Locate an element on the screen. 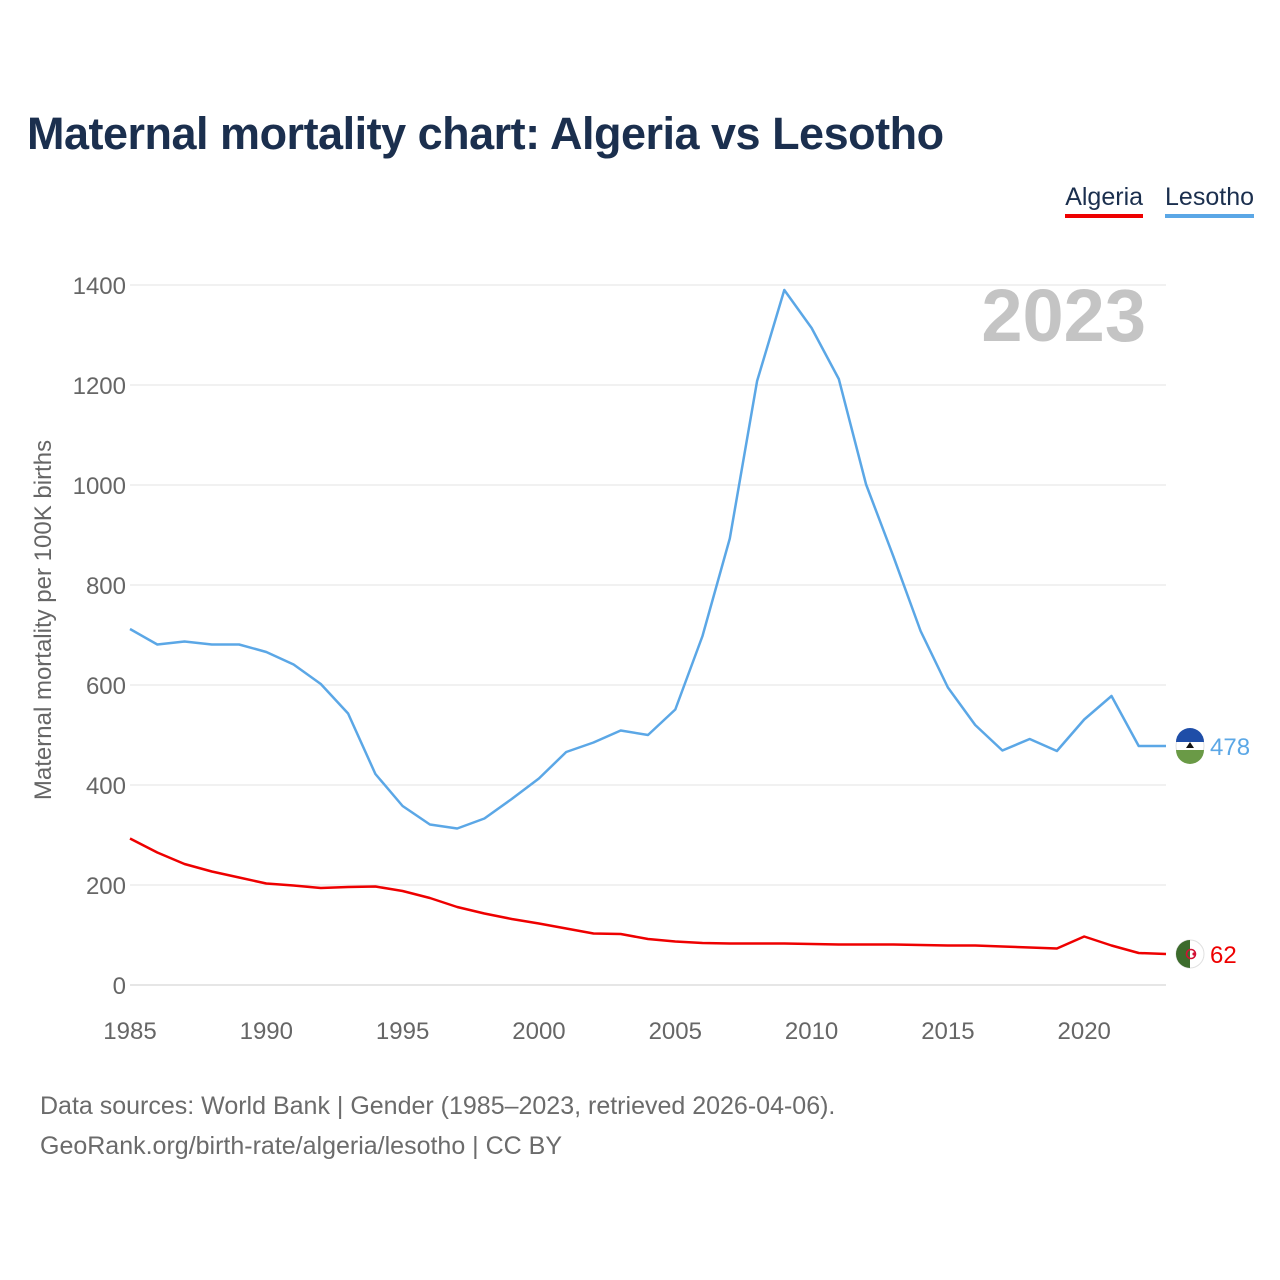 This screenshot has width=1280, height=1280. x-tick-label-2015: 2015 is located at coordinates (947, 1031).